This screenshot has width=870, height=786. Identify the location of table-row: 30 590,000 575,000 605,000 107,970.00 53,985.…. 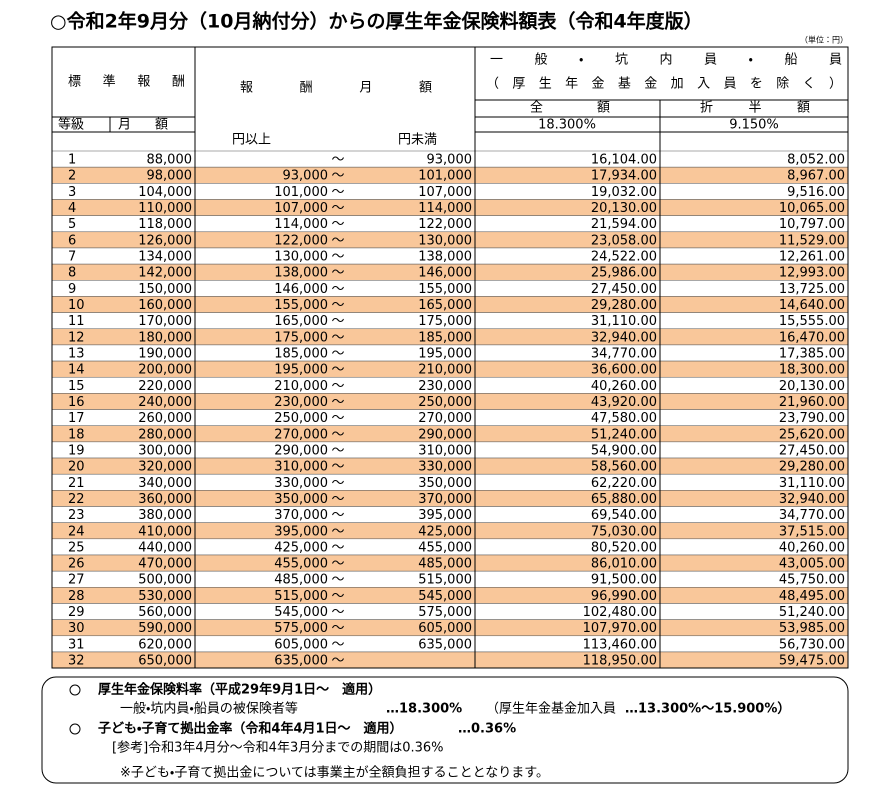
(450, 627).